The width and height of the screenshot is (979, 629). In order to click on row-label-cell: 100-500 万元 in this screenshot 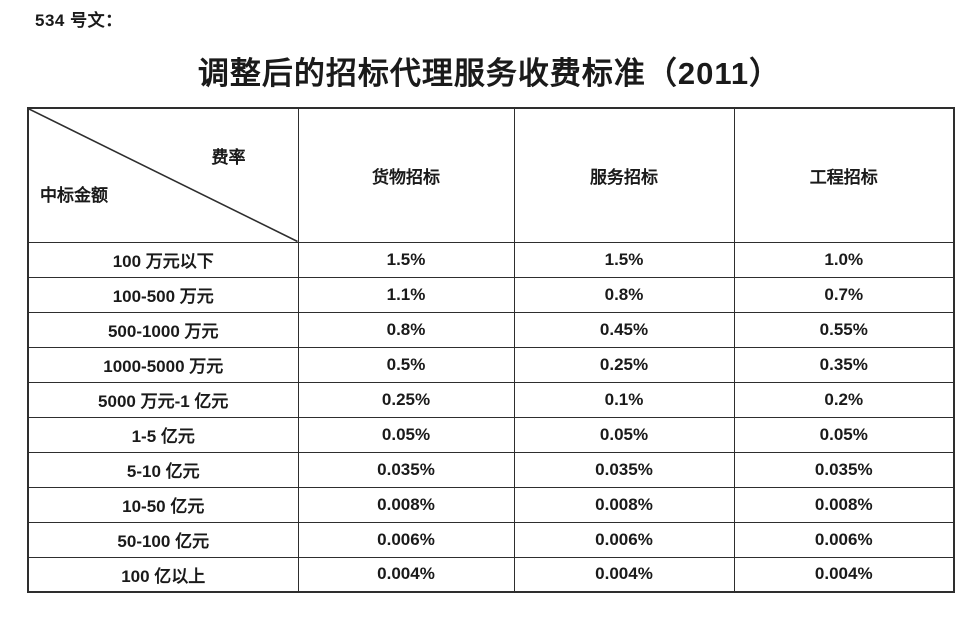, I will do `click(163, 294)`.